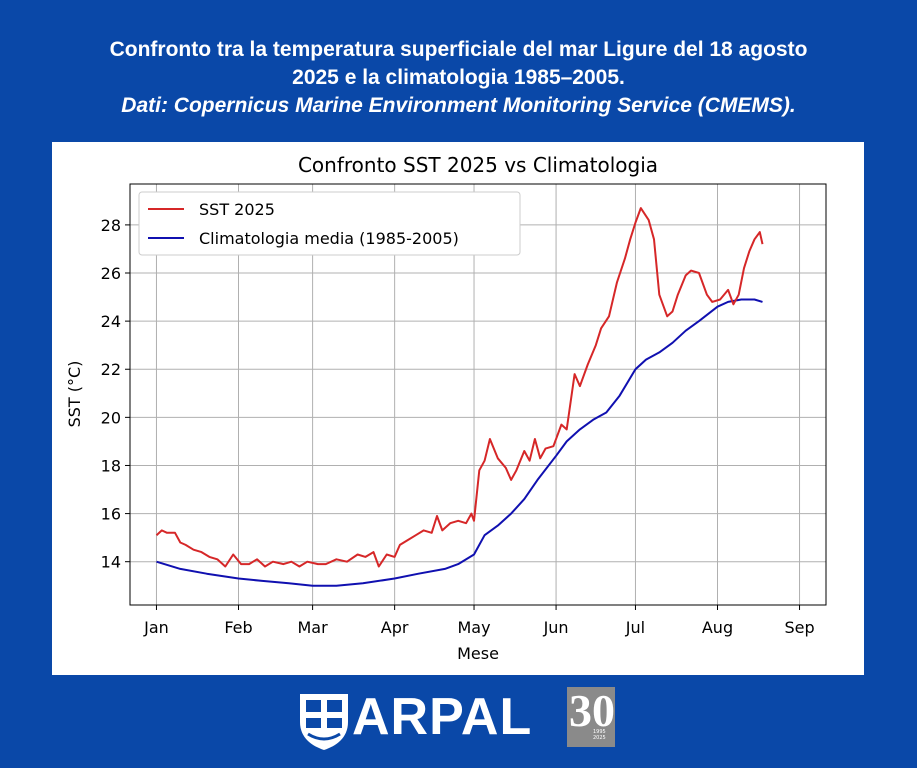  Describe the element at coordinates (115, 394) in the screenshot. I see `y-axis: 14 16 18 20 22 24 26 28` at that location.